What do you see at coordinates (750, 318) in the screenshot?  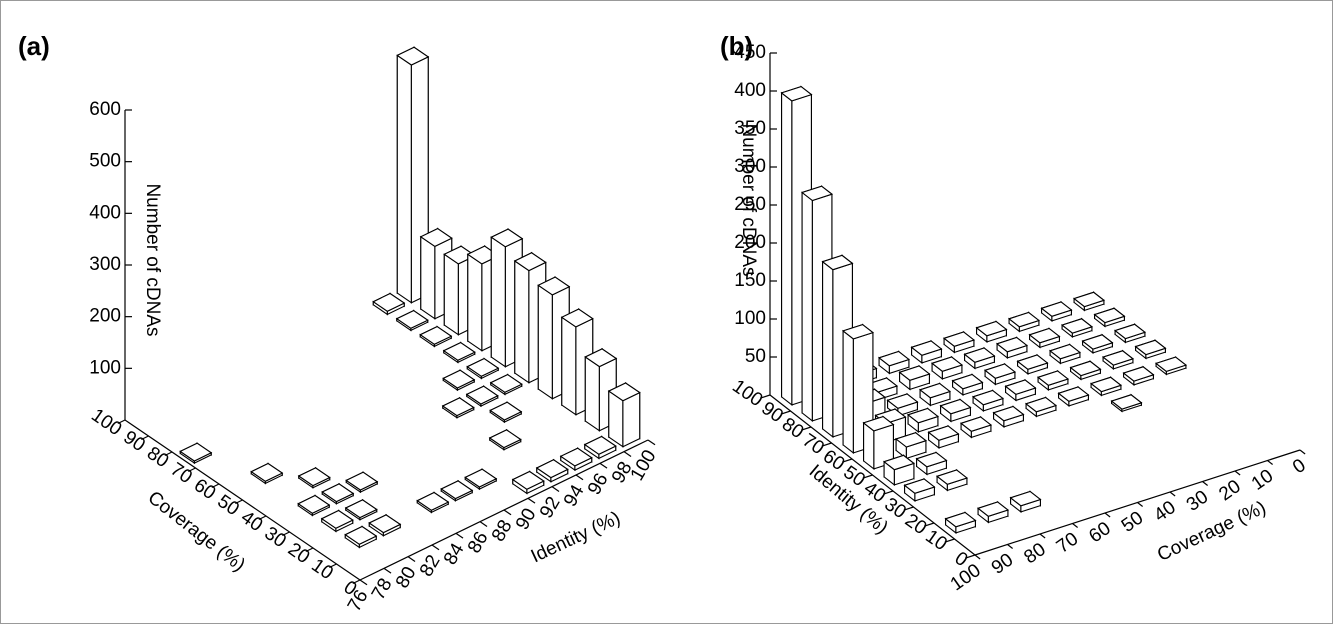 I see `z-tick-label: 100` at bounding box center [750, 318].